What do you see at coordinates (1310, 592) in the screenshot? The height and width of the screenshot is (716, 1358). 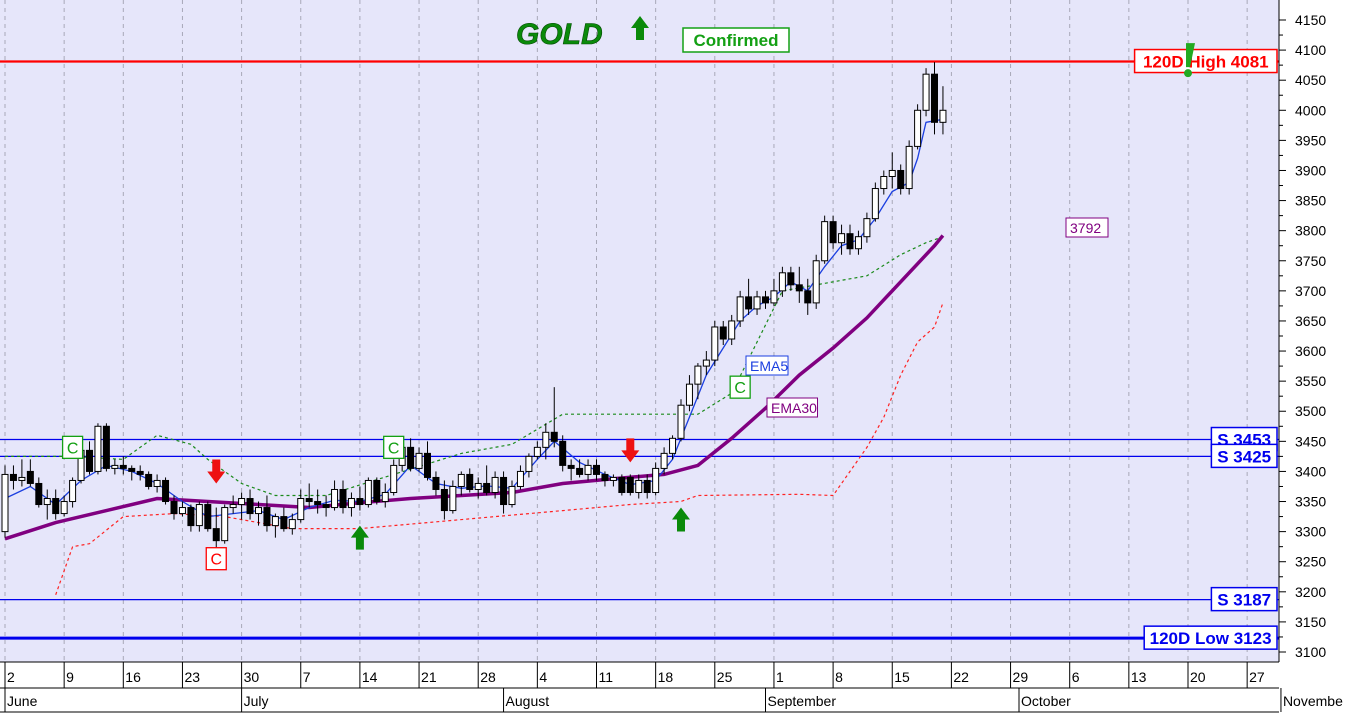 I see `y-tick-label: 3200` at bounding box center [1310, 592].